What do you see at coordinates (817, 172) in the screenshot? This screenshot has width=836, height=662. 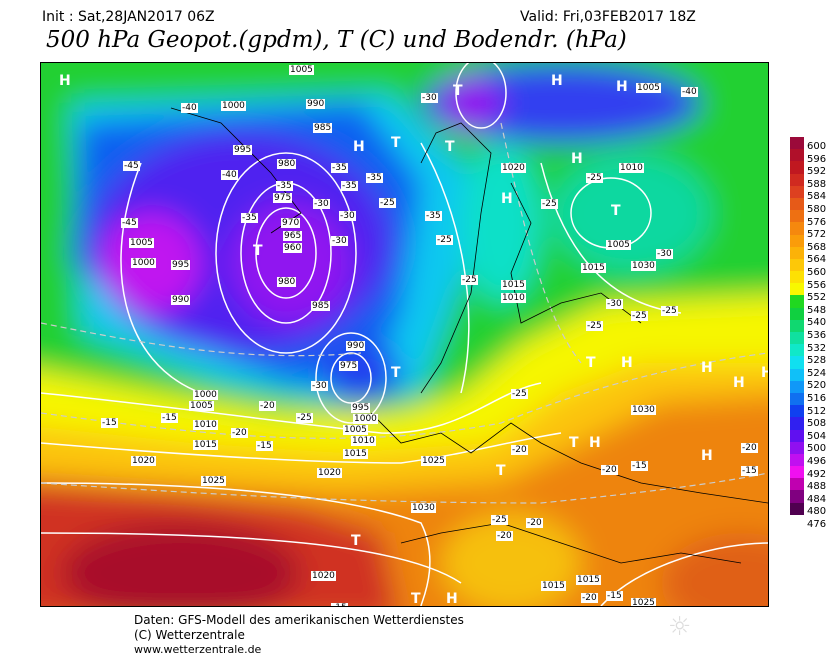 I see `colorbar-label: 592` at bounding box center [817, 172].